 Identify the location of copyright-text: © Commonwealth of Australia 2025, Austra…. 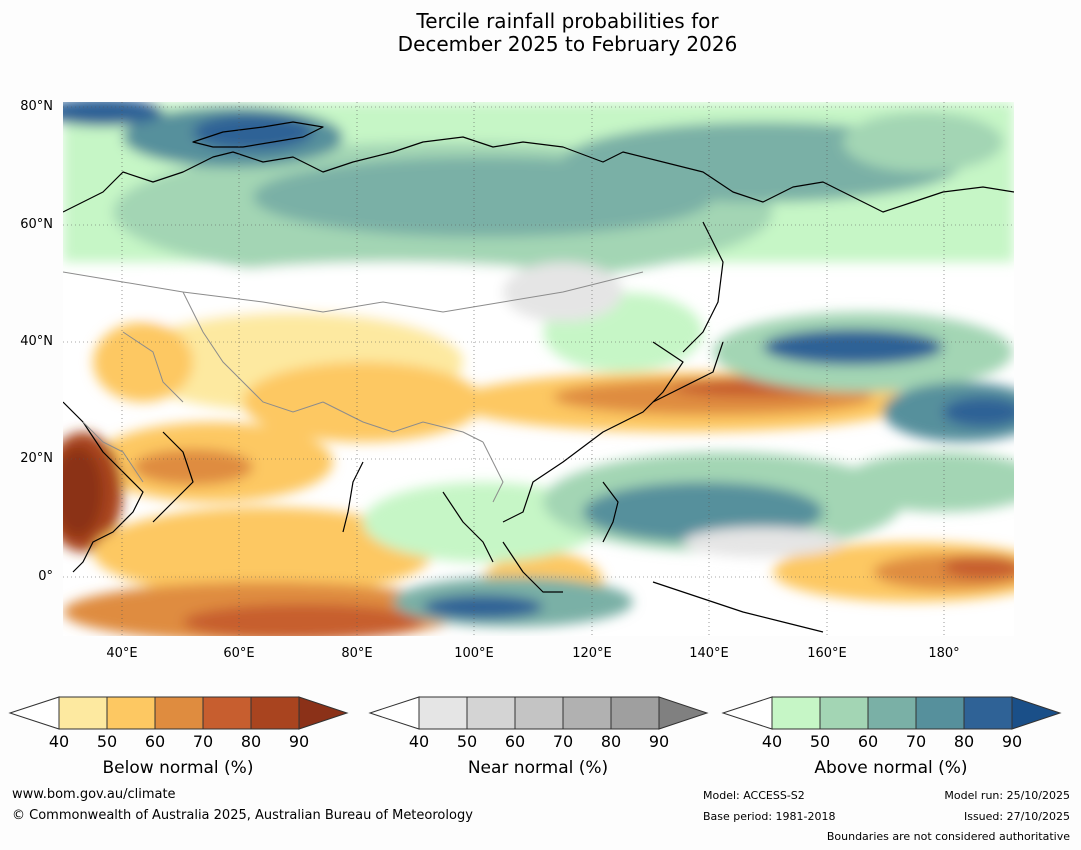
(242, 815).